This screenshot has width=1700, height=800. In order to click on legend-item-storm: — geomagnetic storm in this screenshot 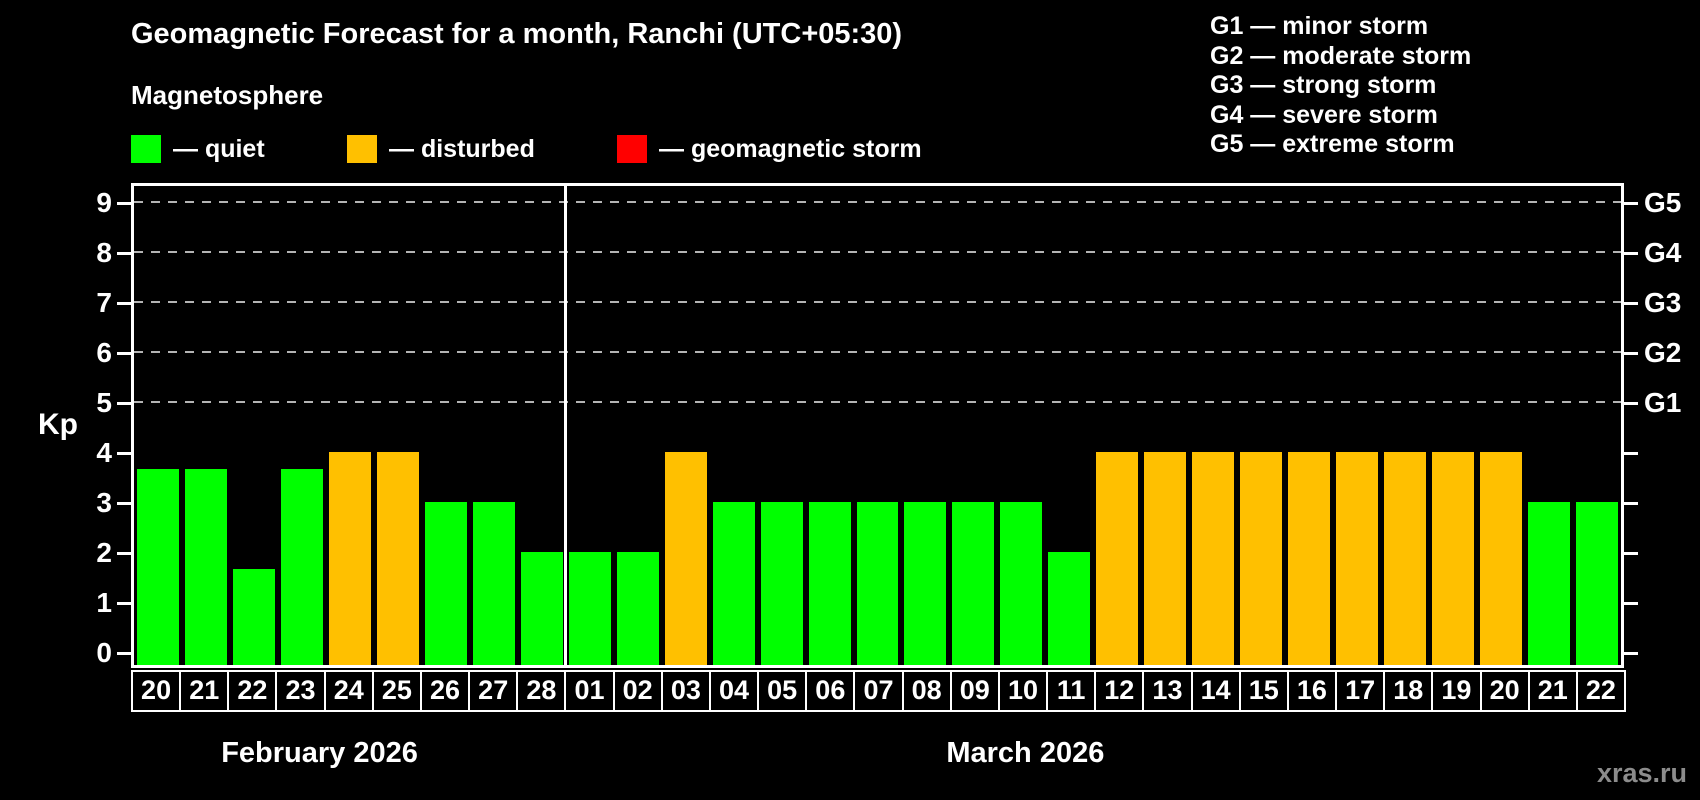, I will do `click(769, 149)`.